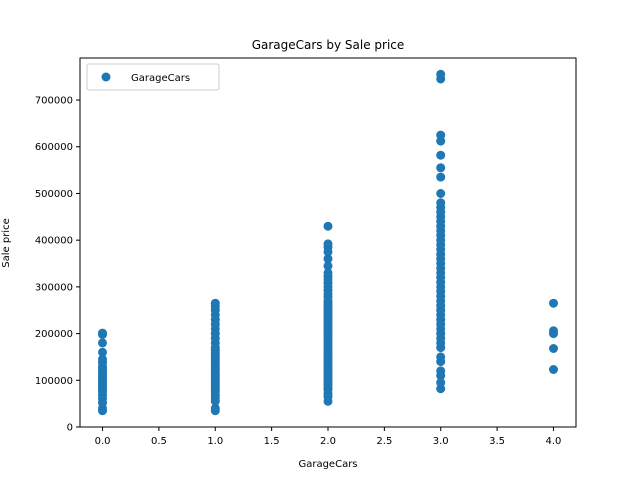 This screenshot has width=640, height=480. Describe the element at coordinates (54, 334) in the screenshot. I see `y-tick-label: 200000` at that location.